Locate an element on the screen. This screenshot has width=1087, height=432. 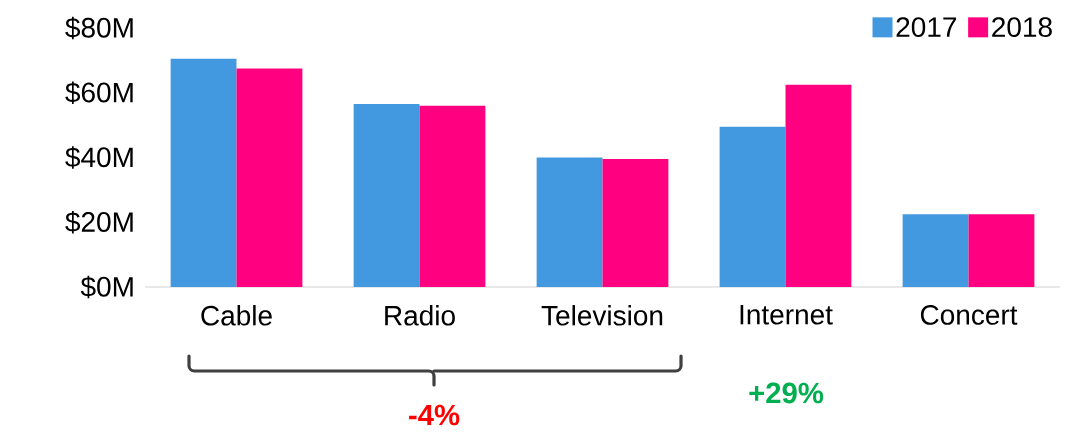
x-tick-label: Television is located at coordinates (602, 315).